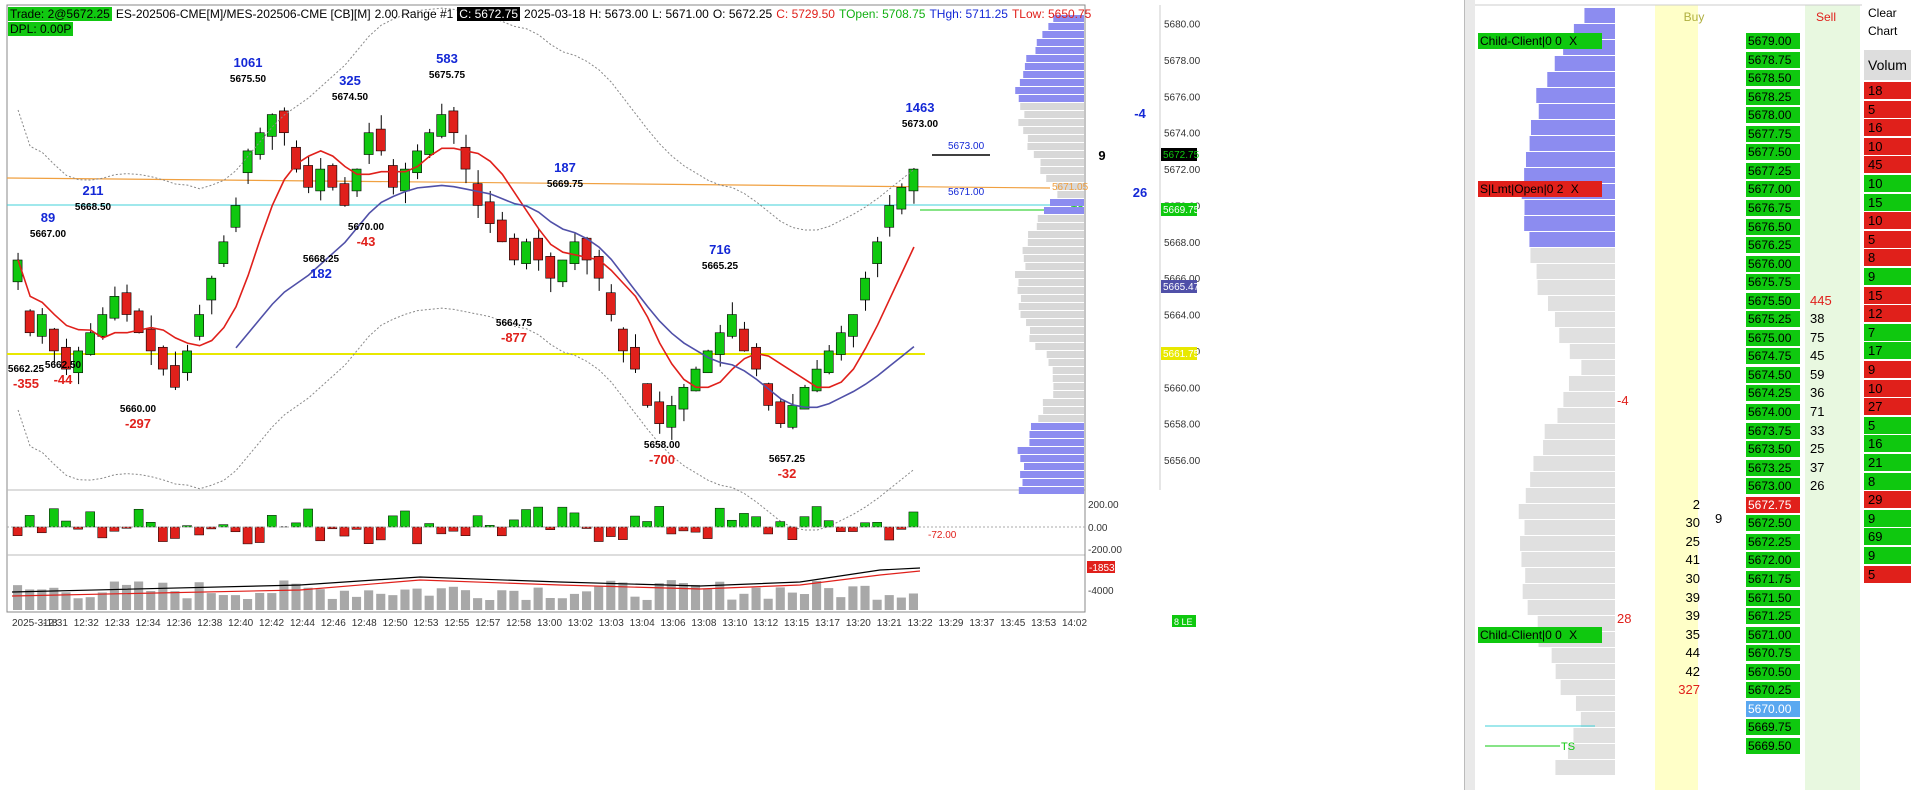 The width and height of the screenshot is (1911, 790). I want to click on price-annotation: 5668.50, so click(93, 207).